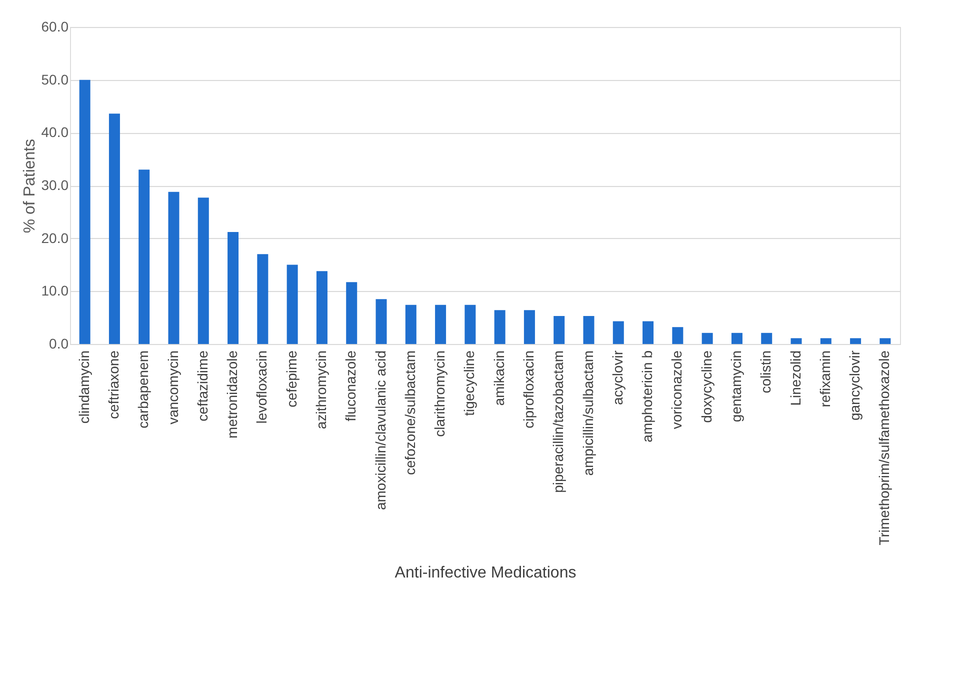  I want to click on y-tick-label: 20.0, so click(55, 238).